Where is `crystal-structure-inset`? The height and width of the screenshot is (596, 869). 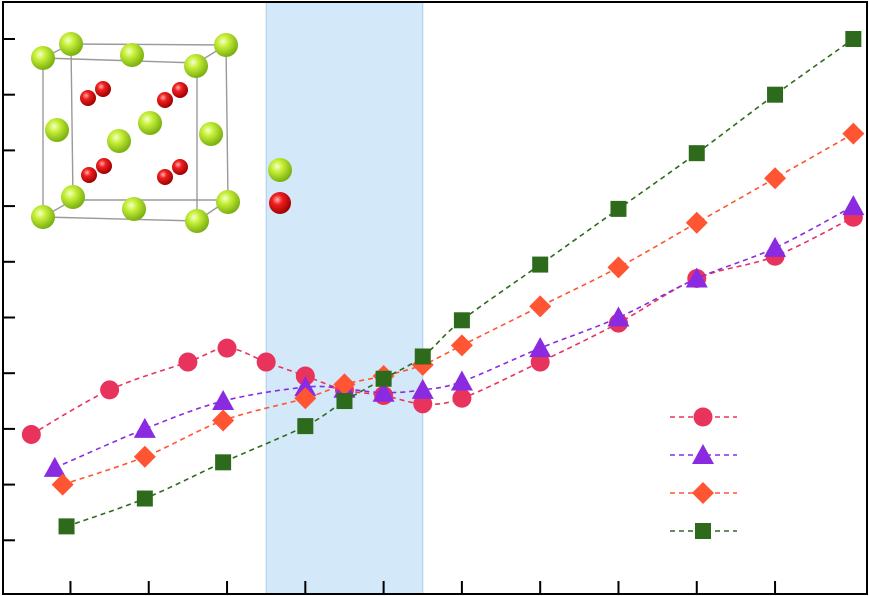 crystal-structure-inset is located at coordinates (161, 132).